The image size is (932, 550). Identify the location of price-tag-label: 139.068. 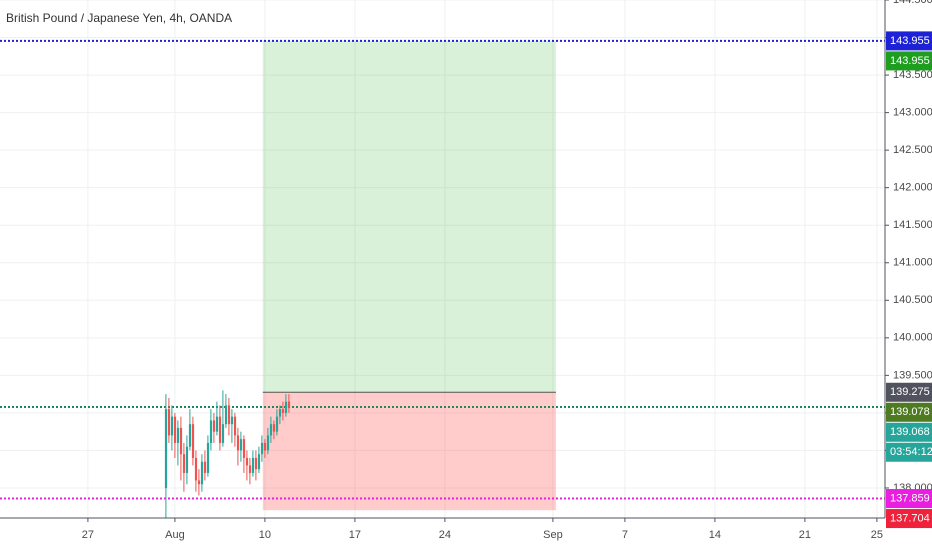
(910, 432).